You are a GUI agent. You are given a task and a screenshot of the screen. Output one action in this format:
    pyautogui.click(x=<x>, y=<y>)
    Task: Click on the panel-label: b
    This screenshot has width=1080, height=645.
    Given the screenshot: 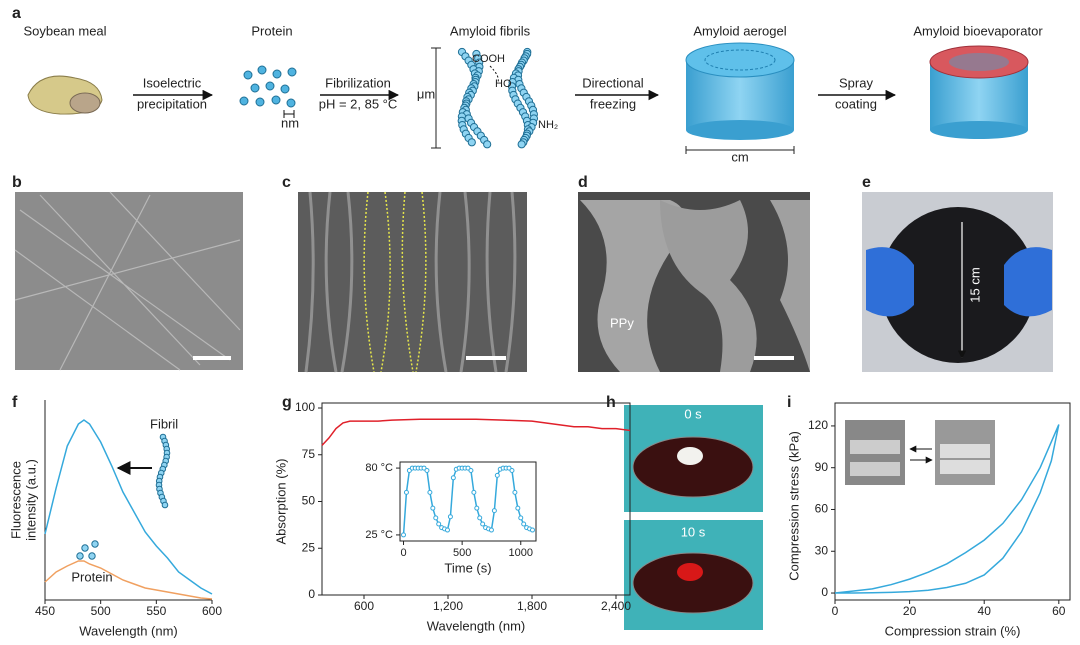 What is the action you would take?
    pyautogui.click(x=17, y=182)
    